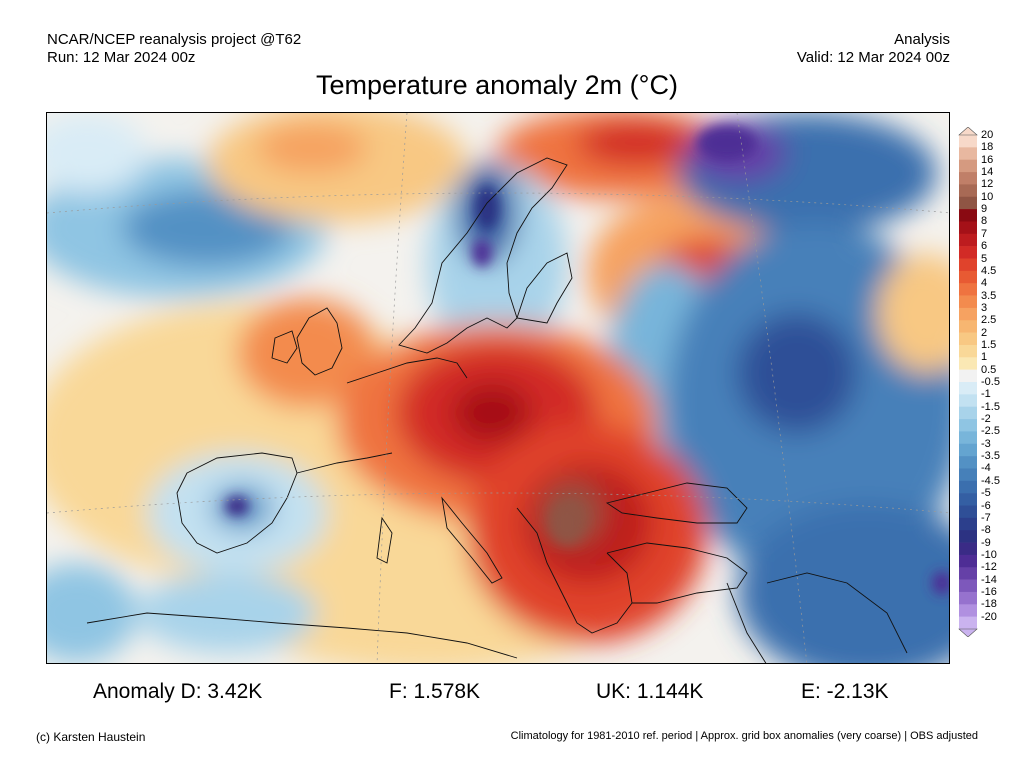 Image resolution: width=1024 pixels, height=768 pixels. What do you see at coordinates (174, 39) in the screenshot?
I see `source-label: NCAR/NCEP reanalysis project @T62` at bounding box center [174, 39].